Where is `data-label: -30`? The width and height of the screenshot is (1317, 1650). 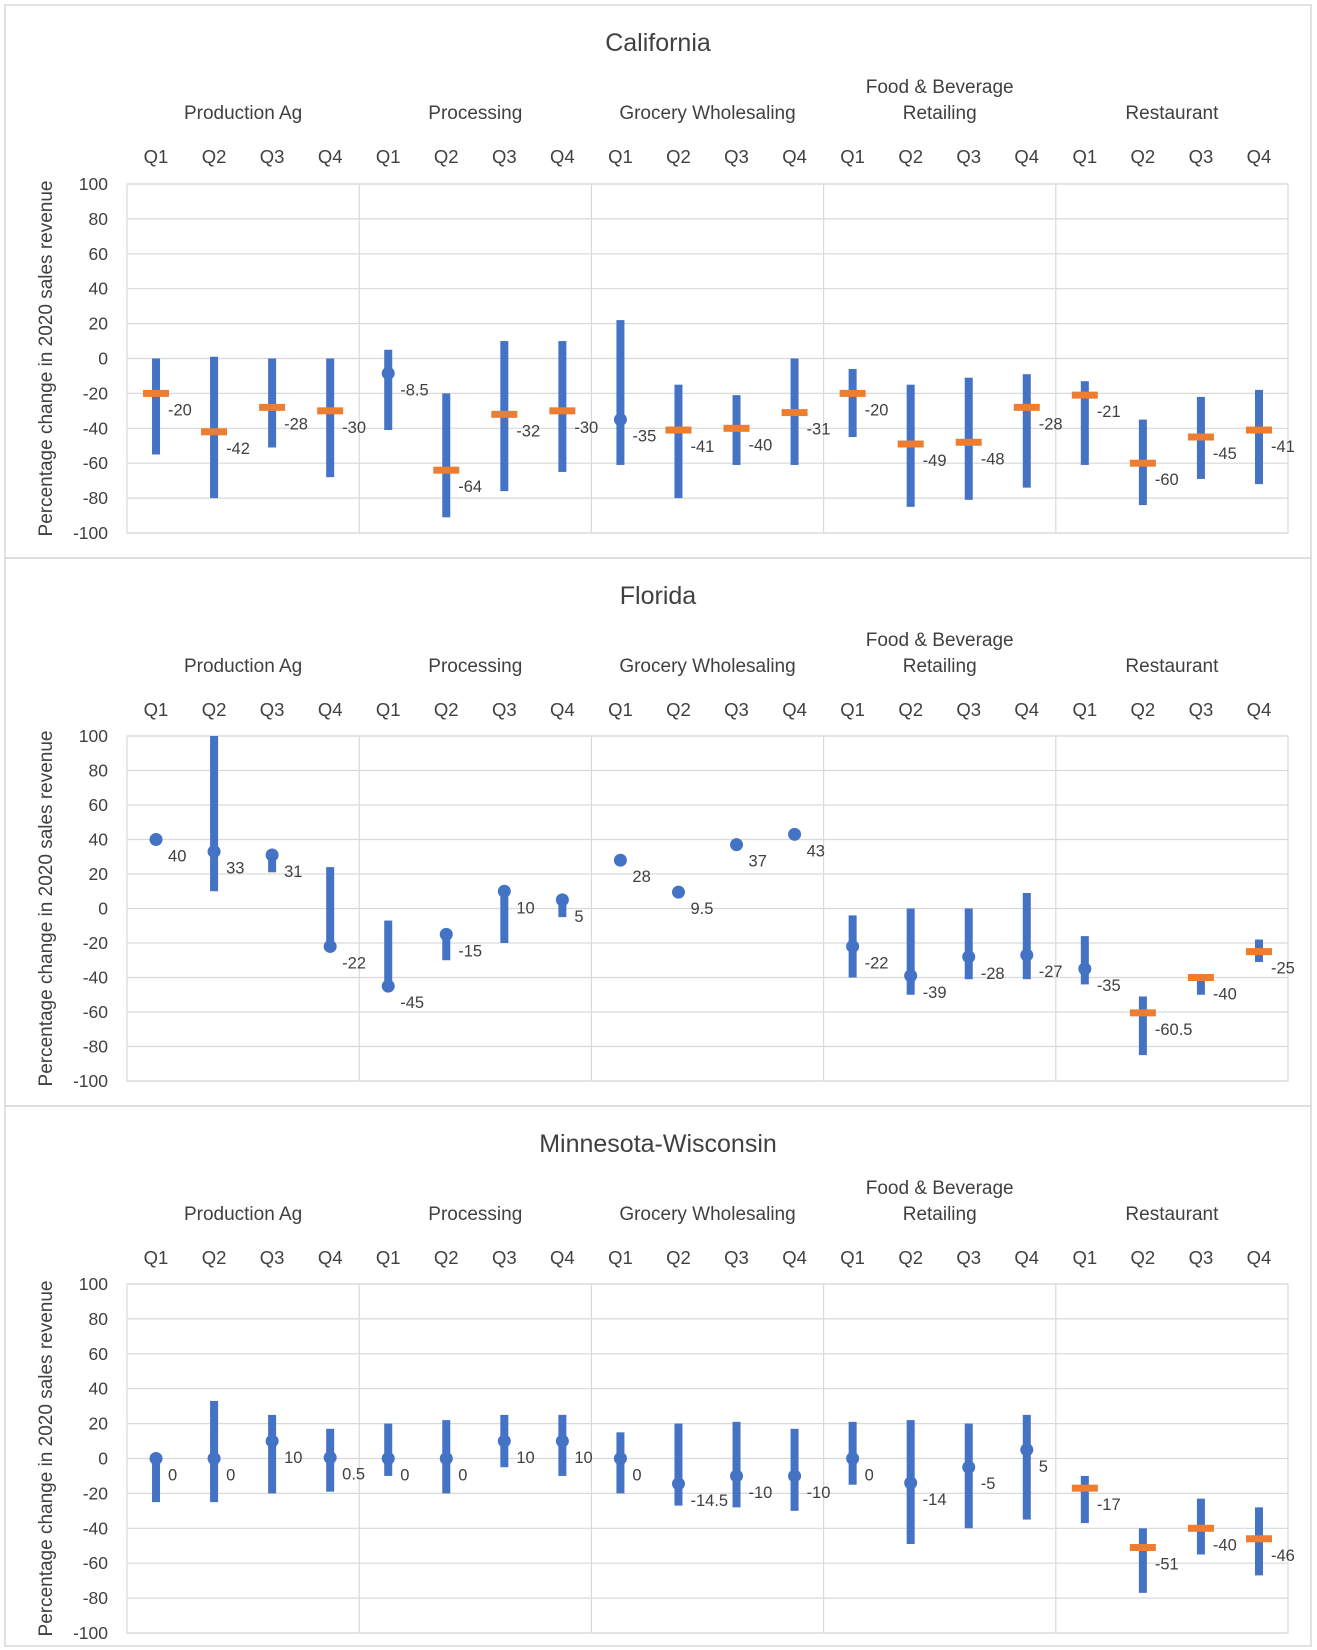
data-label: -30 is located at coordinates (354, 428).